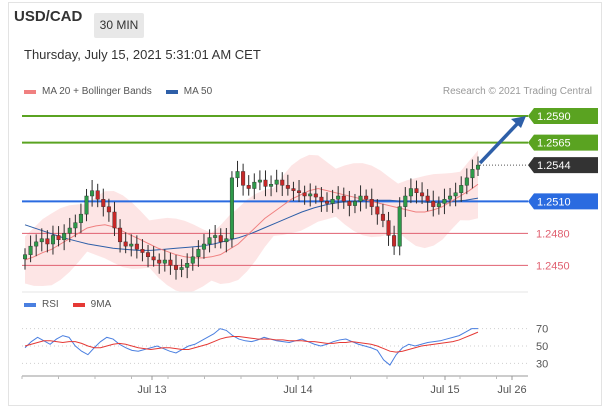 The height and width of the screenshot is (411, 605). What do you see at coordinates (542, 330) in the screenshot?
I see `rsi-tick-70: 70` at bounding box center [542, 330].